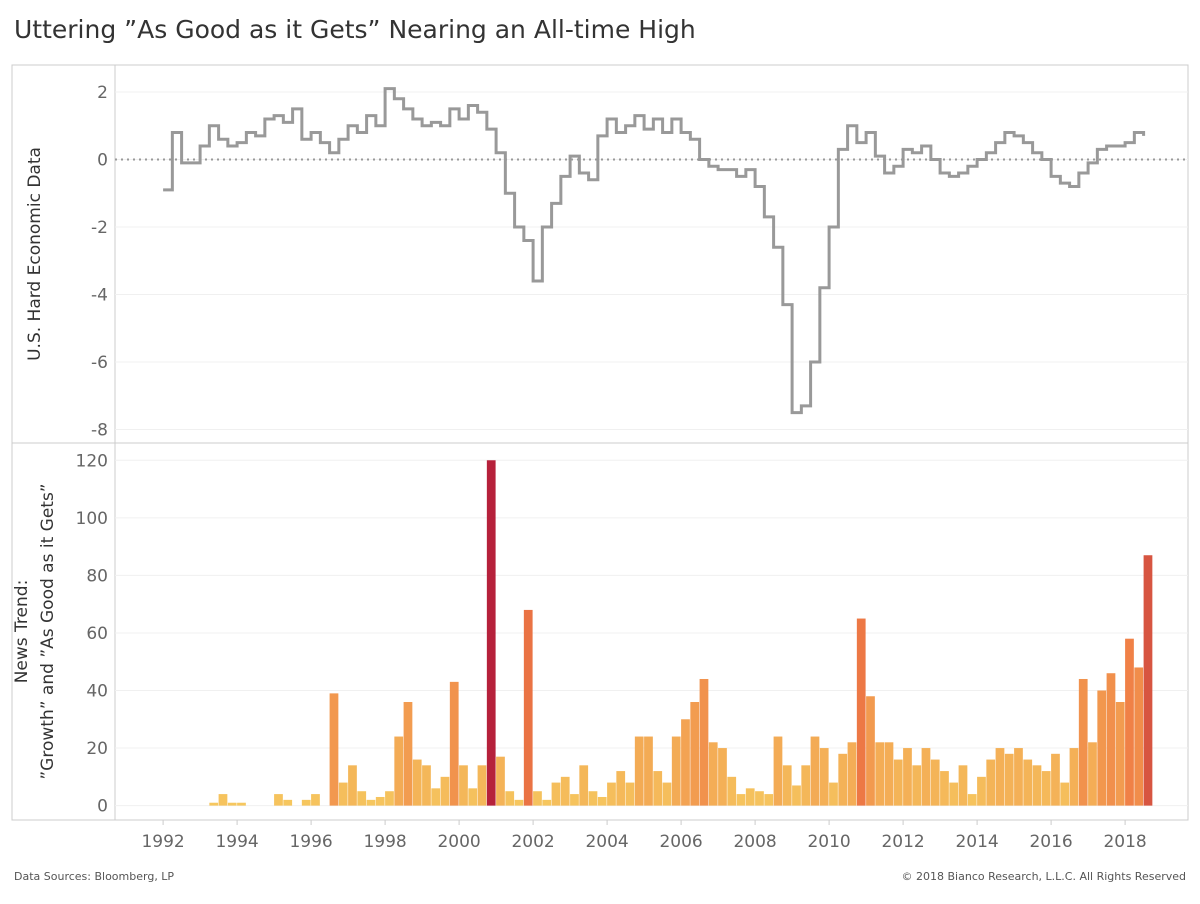 This screenshot has height=904, width=1200. I want to click on x-tick-label: 2004, so click(606, 842).